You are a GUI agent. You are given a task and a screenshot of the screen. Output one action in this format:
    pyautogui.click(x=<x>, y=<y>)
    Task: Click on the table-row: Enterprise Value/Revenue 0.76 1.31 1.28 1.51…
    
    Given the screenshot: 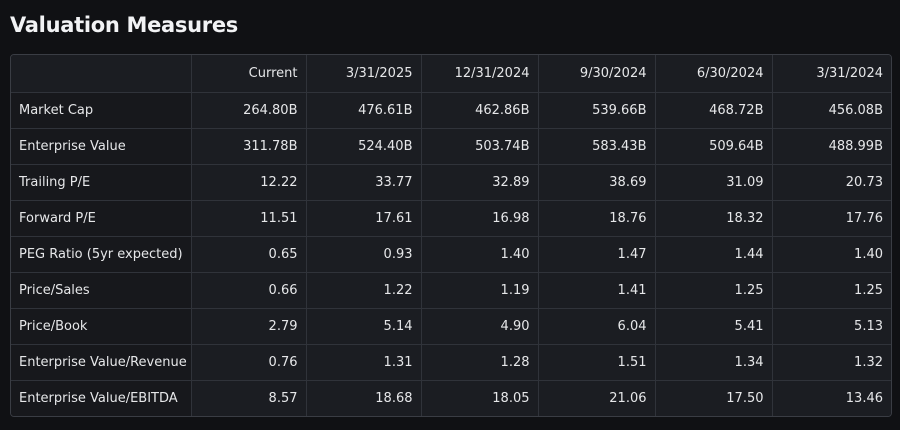 What is the action you would take?
    pyautogui.click(x=451, y=362)
    